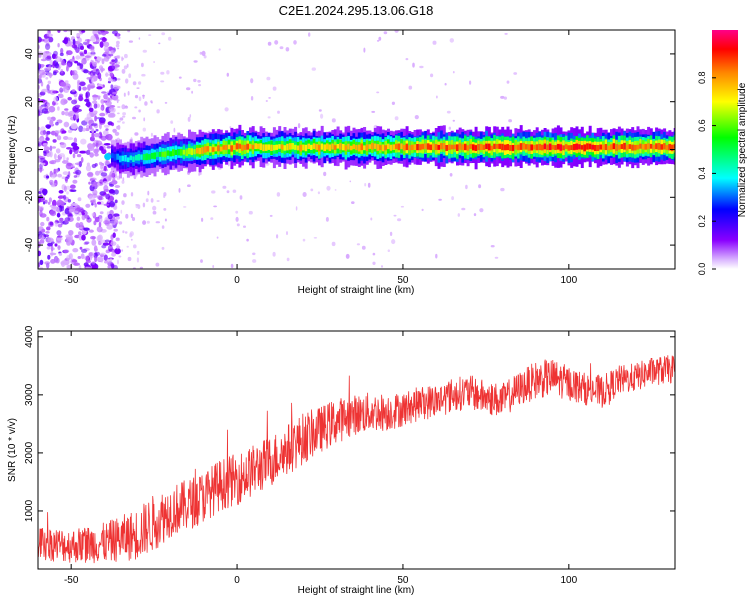 This screenshot has width=750, height=600. Describe the element at coordinates (29, 149) in the screenshot. I see `y-tick-label: 0` at that location.